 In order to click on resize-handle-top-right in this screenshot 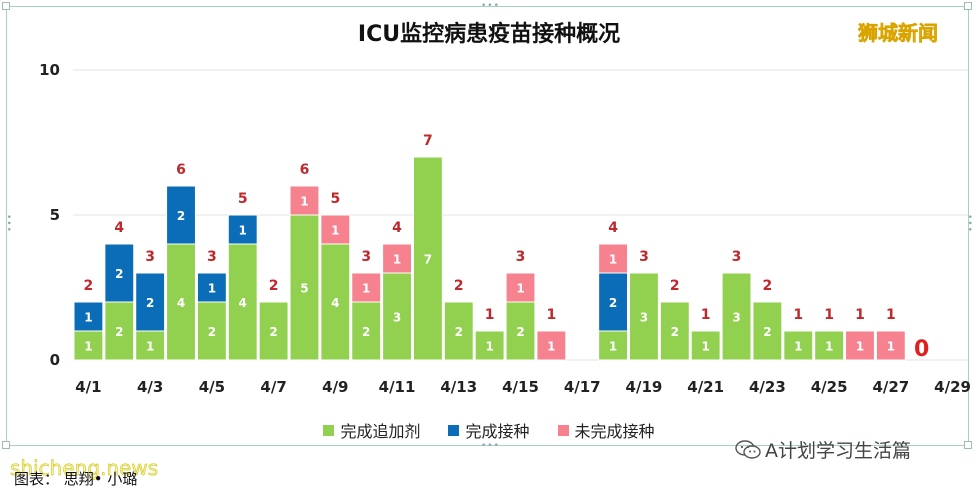, I will do `click(968, 6)`.